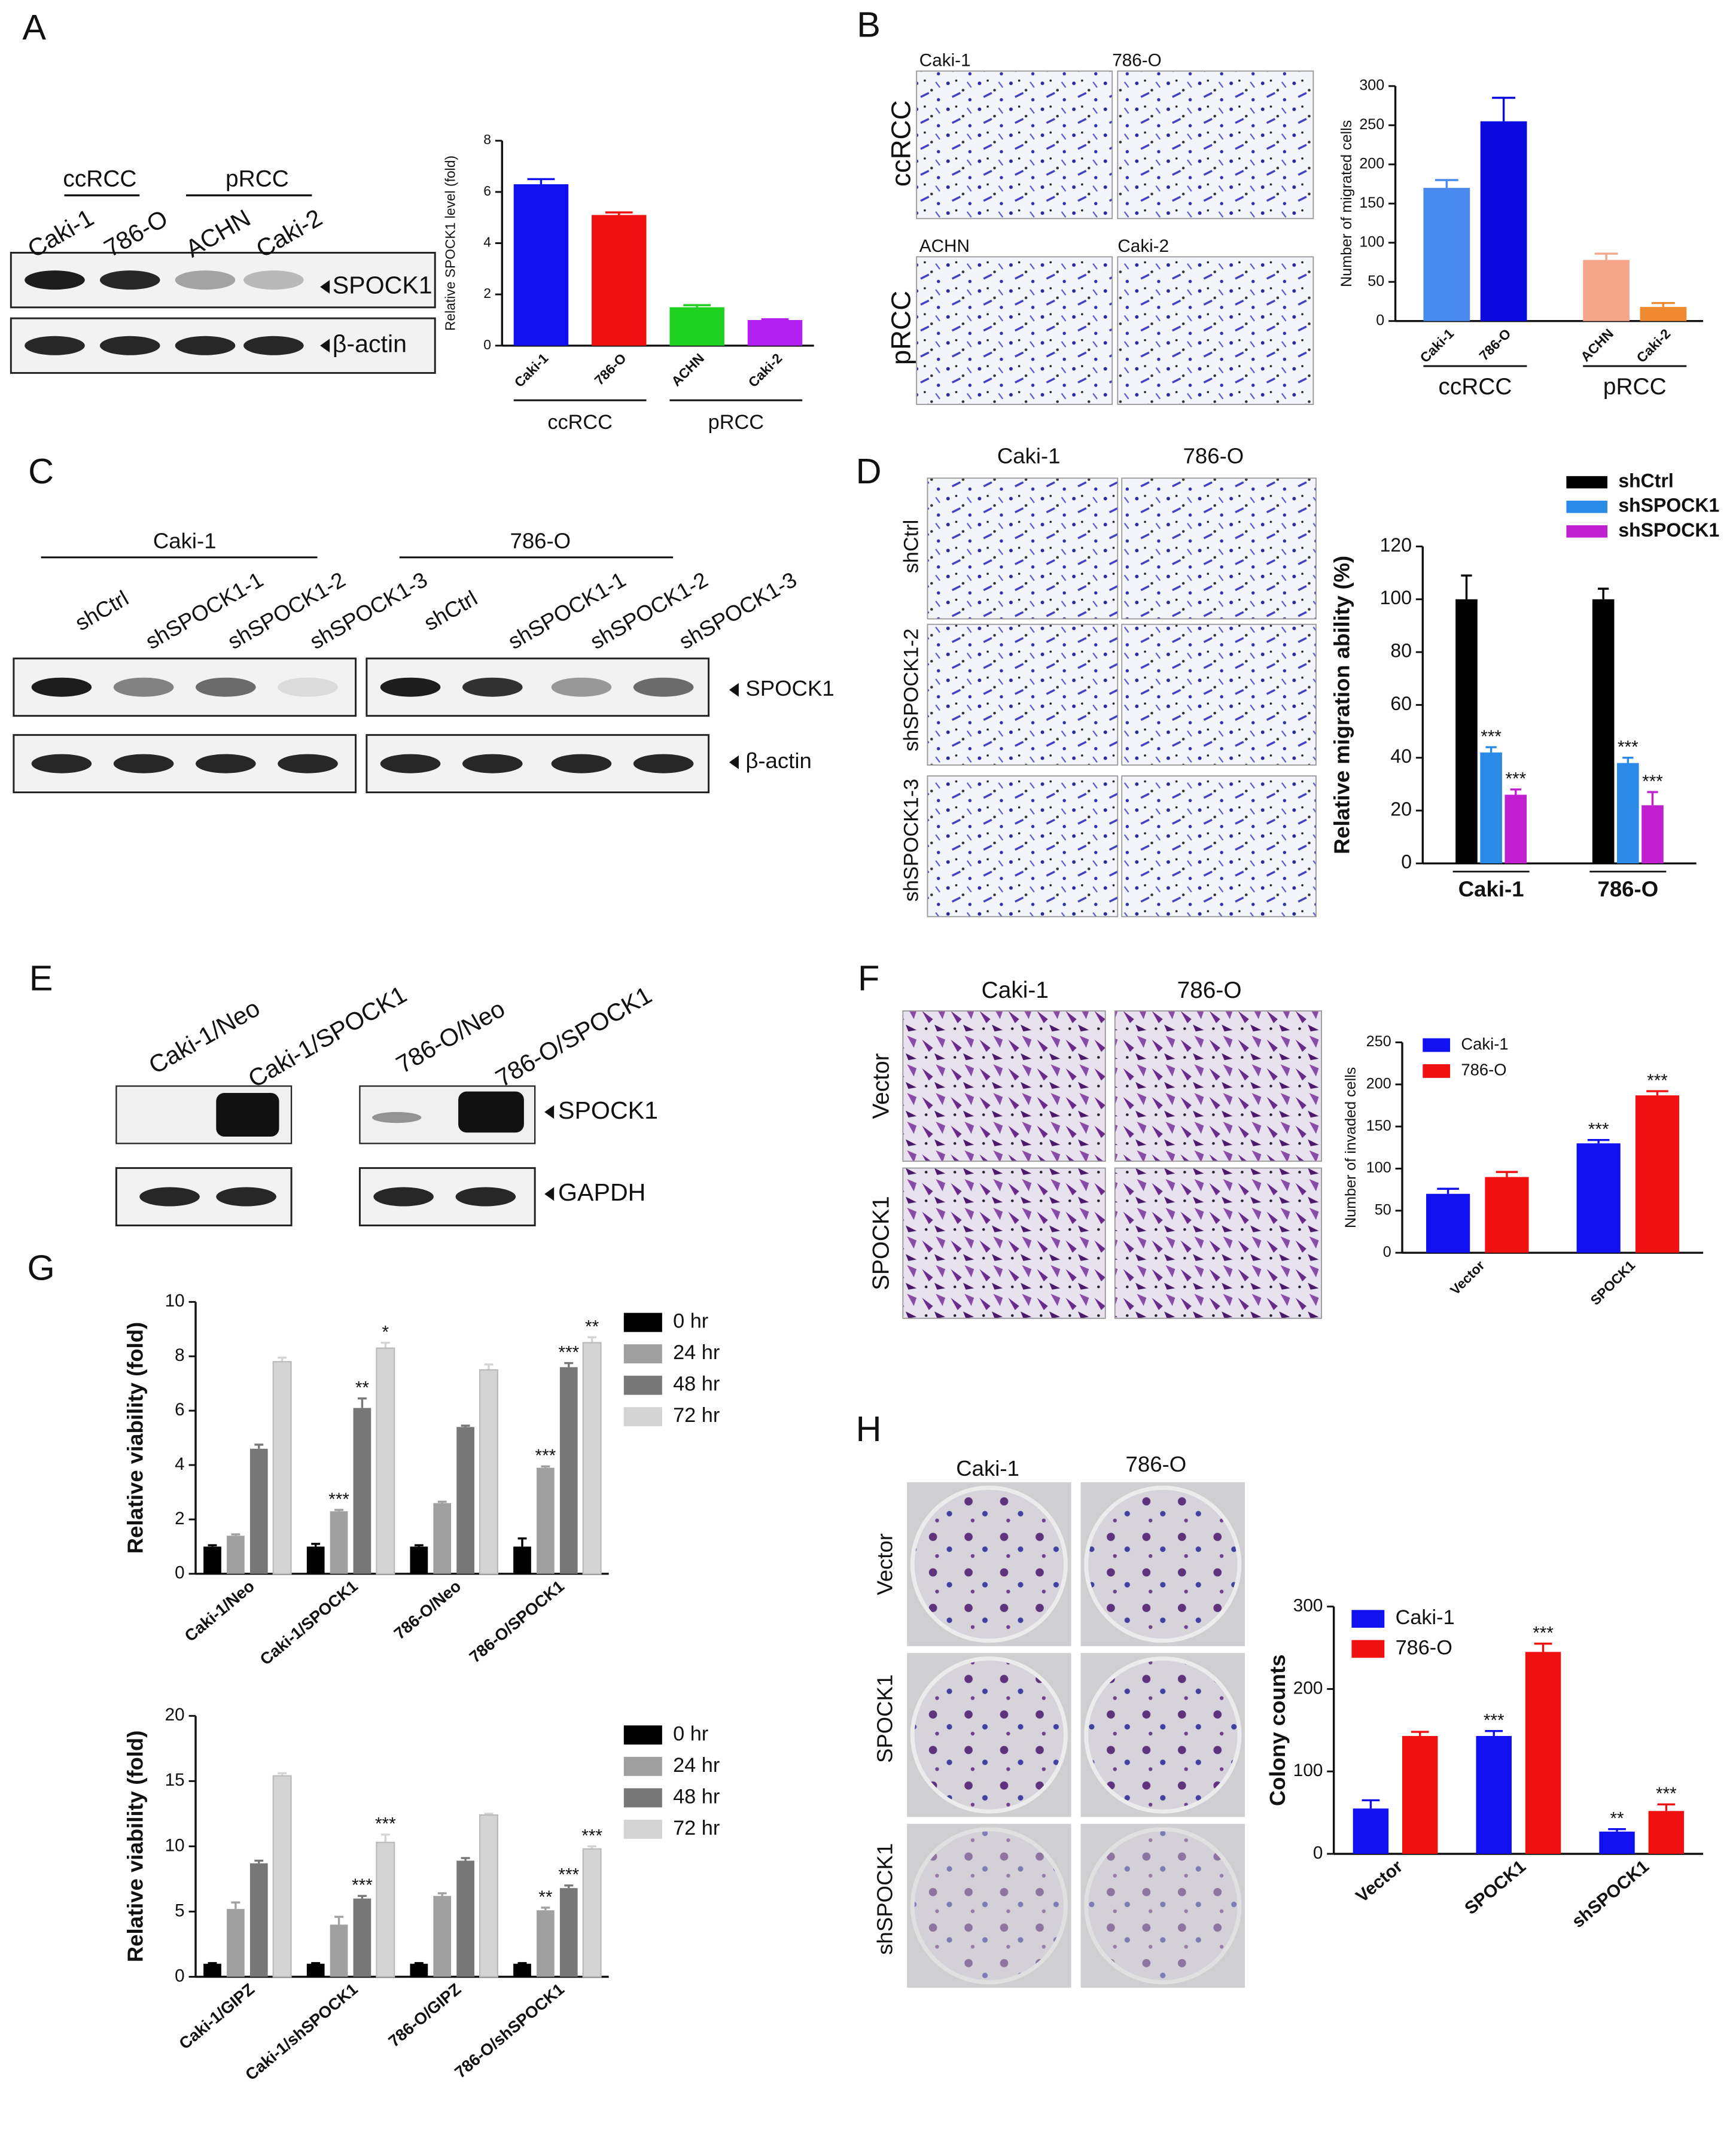  Describe the element at coordinates (765, 370) in the screenshot. I see `x-tick-label: Caki-2` at that location.